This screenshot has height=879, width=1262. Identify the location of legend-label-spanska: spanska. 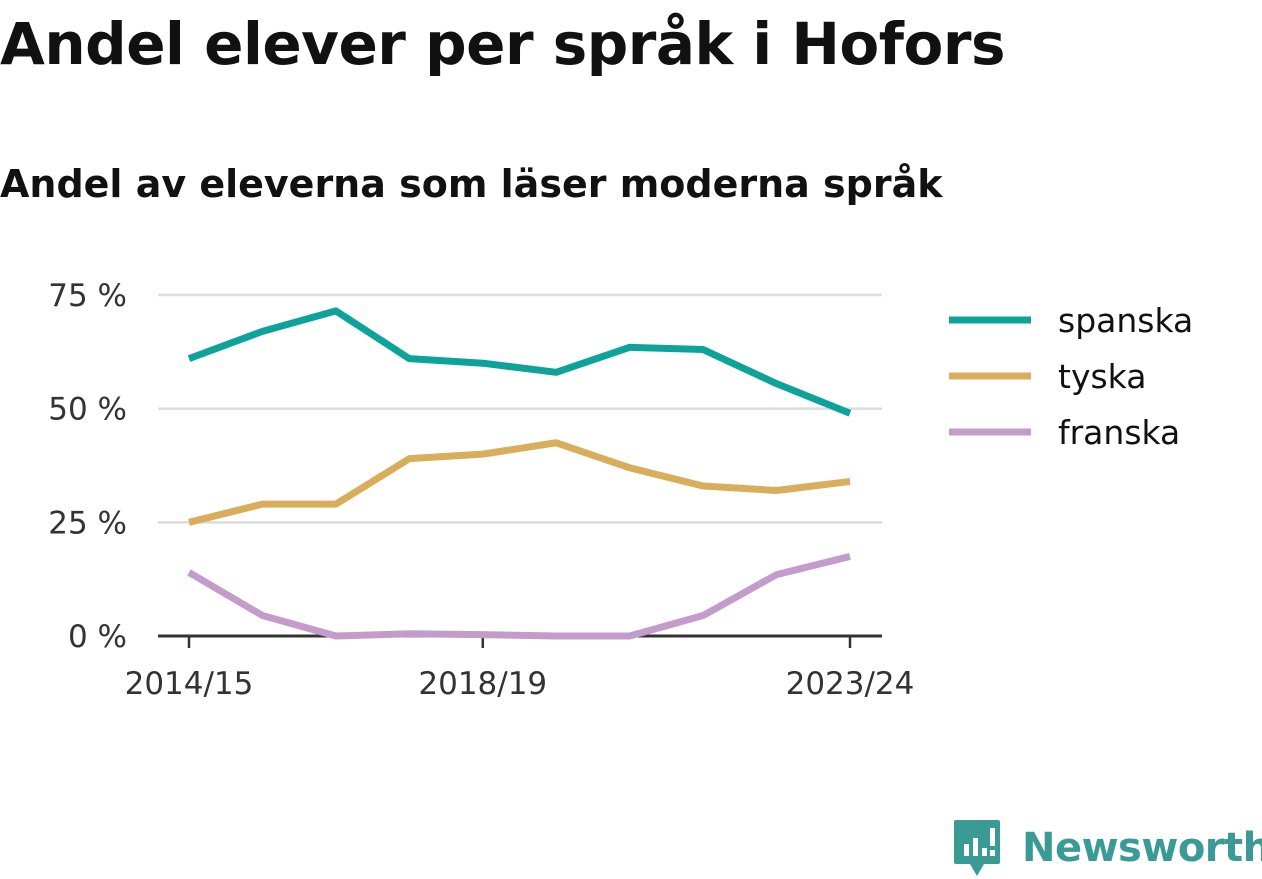
(1125, 320).